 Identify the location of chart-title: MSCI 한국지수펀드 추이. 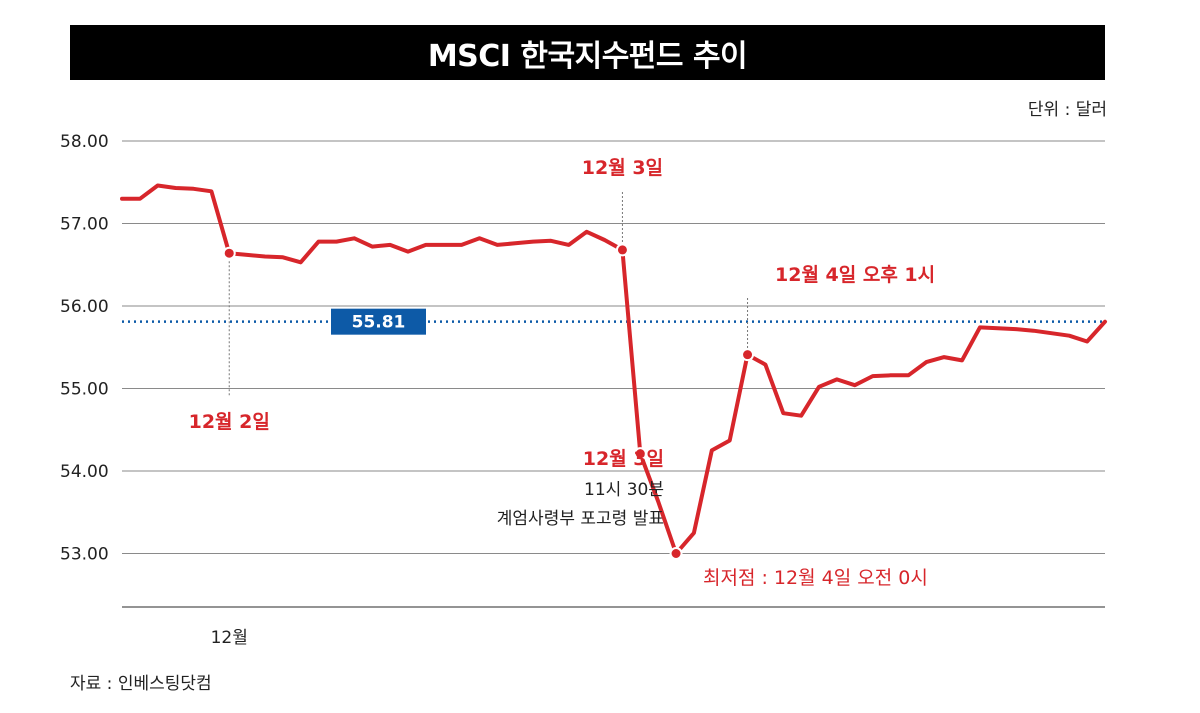
(587, 56).